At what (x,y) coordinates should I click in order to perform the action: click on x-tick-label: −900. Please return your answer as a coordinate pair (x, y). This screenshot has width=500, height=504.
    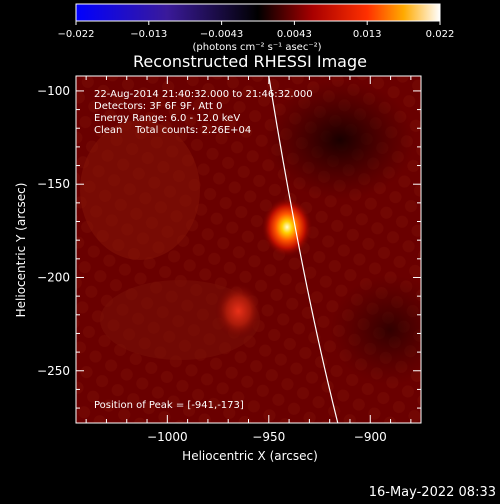
    Looking at the image, I should click on (370, 437).